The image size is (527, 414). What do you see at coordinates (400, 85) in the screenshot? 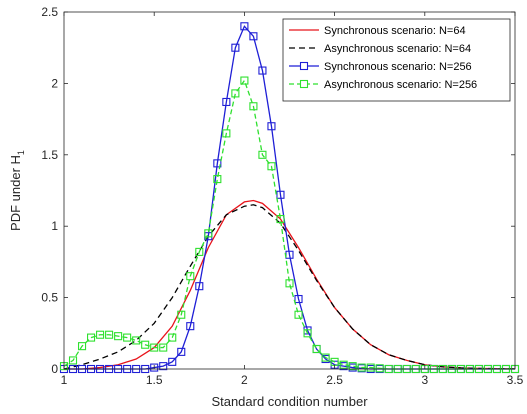
I see `legend-label-4: Asynchronous scenario: N=256` at bounding box center [400, 85].